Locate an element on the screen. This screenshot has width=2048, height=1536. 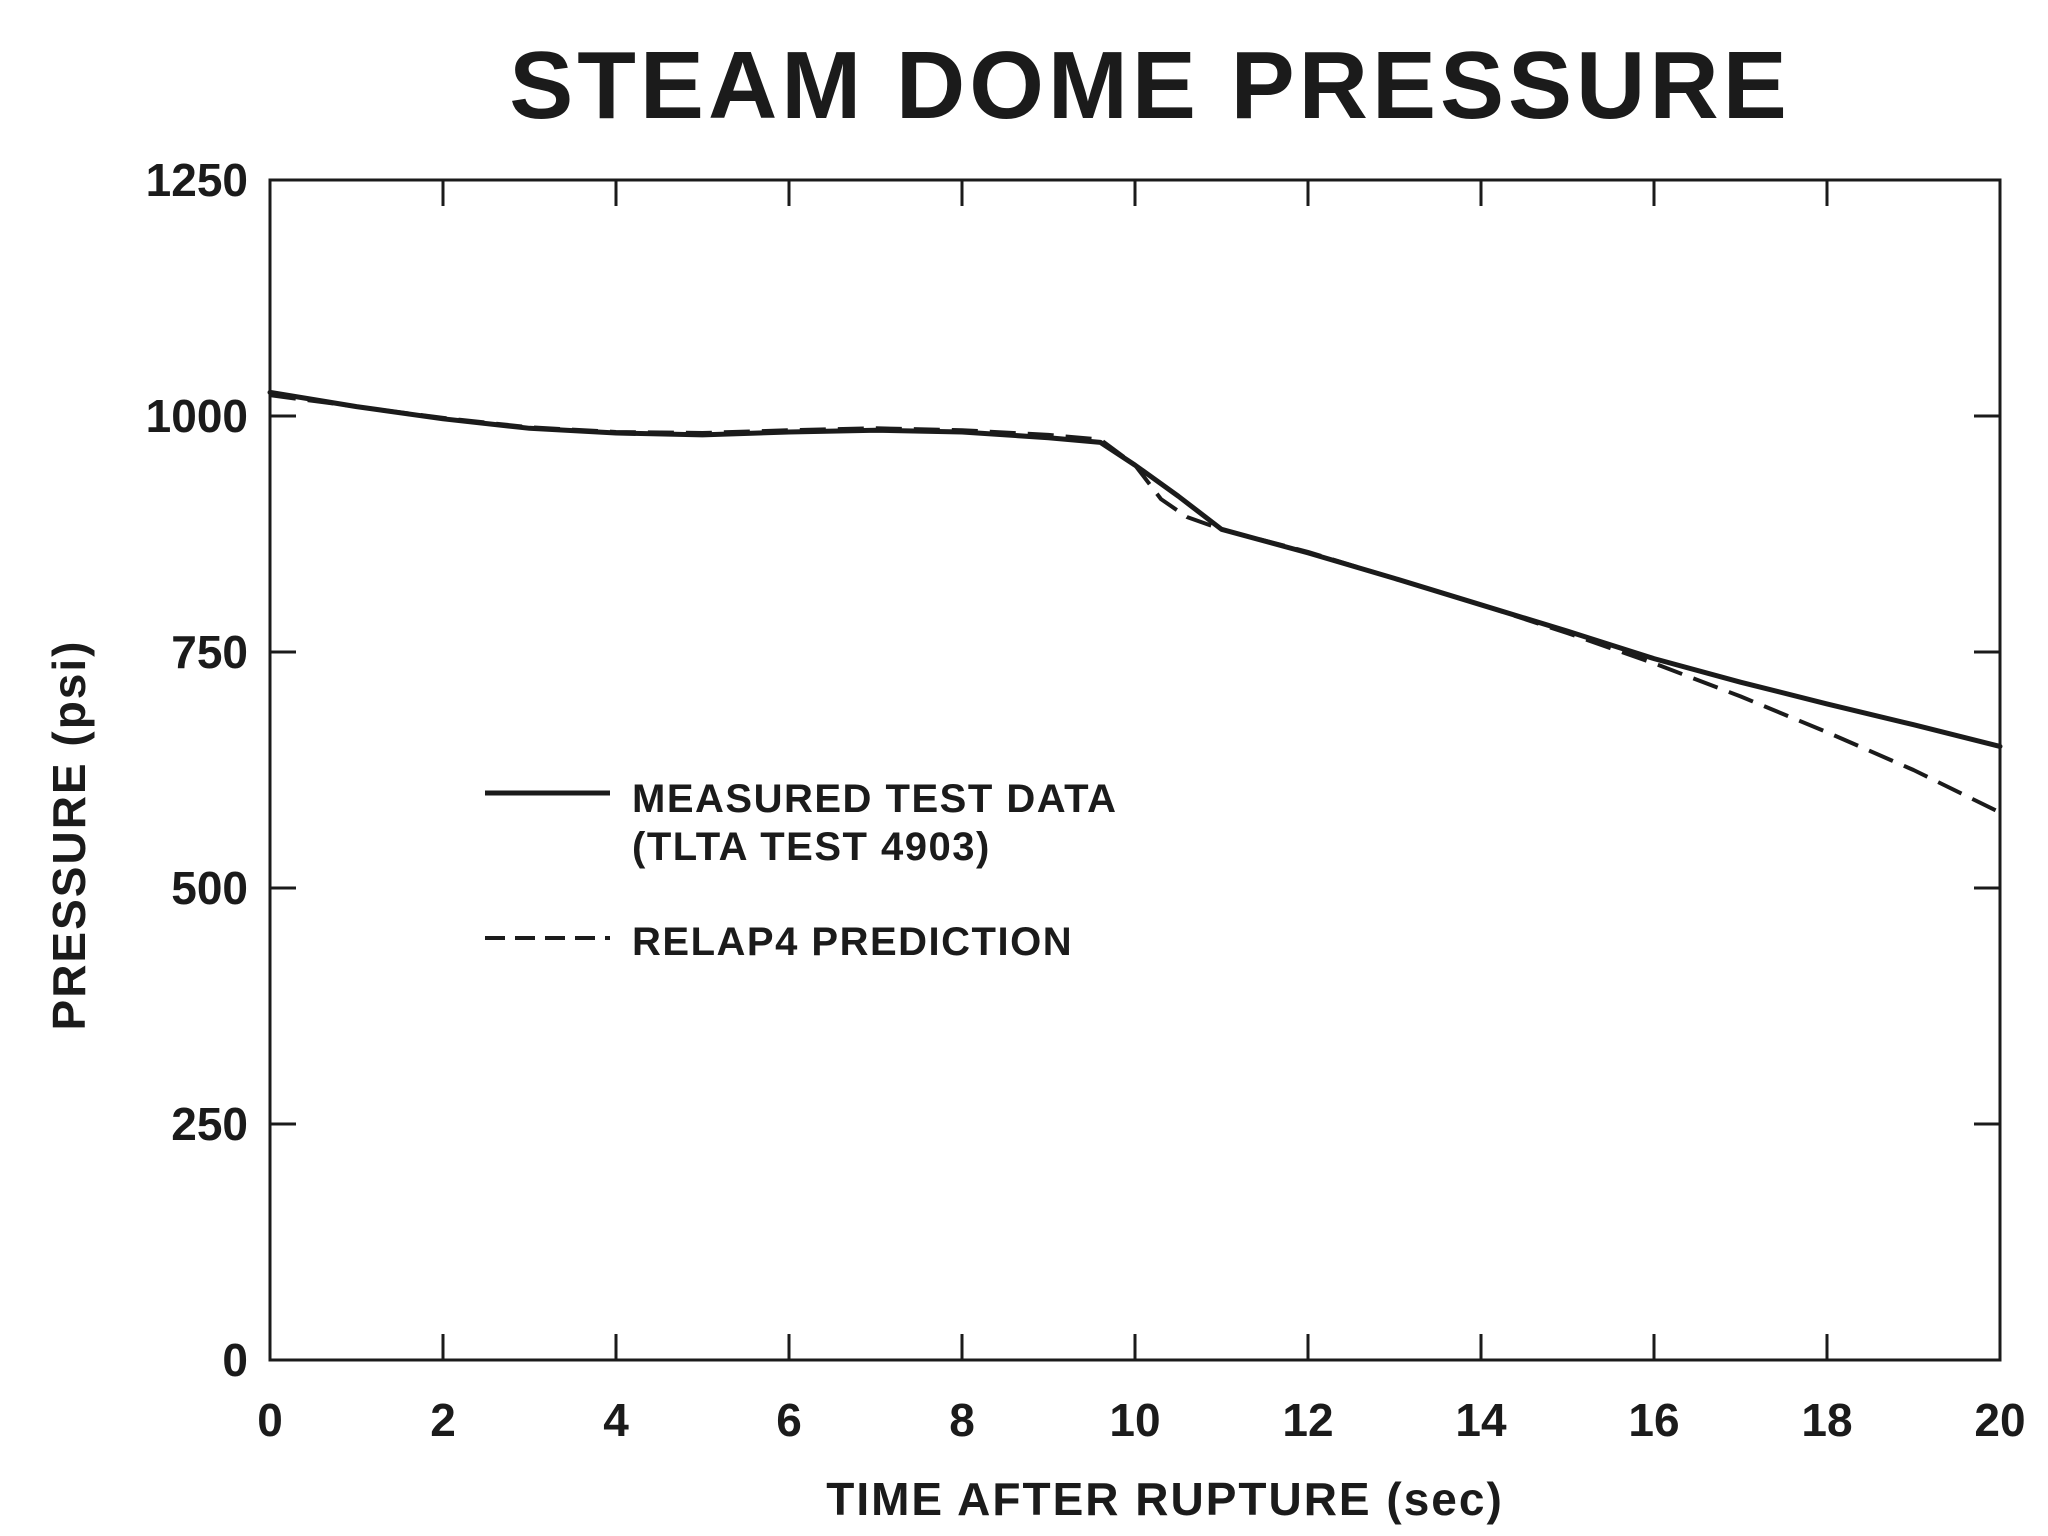
x-tick-label: 6 is located at coordinates (789, 1420).